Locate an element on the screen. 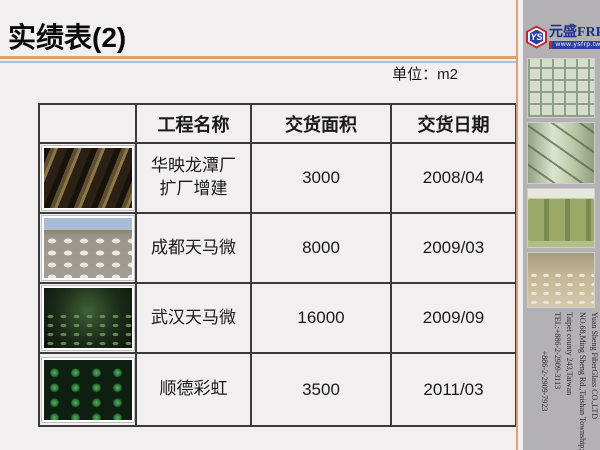 The height and width of the screenshot is (450, 600). table-header-row: 工程名称 交货面积 交货日期 is located at coordinates (277, 123).